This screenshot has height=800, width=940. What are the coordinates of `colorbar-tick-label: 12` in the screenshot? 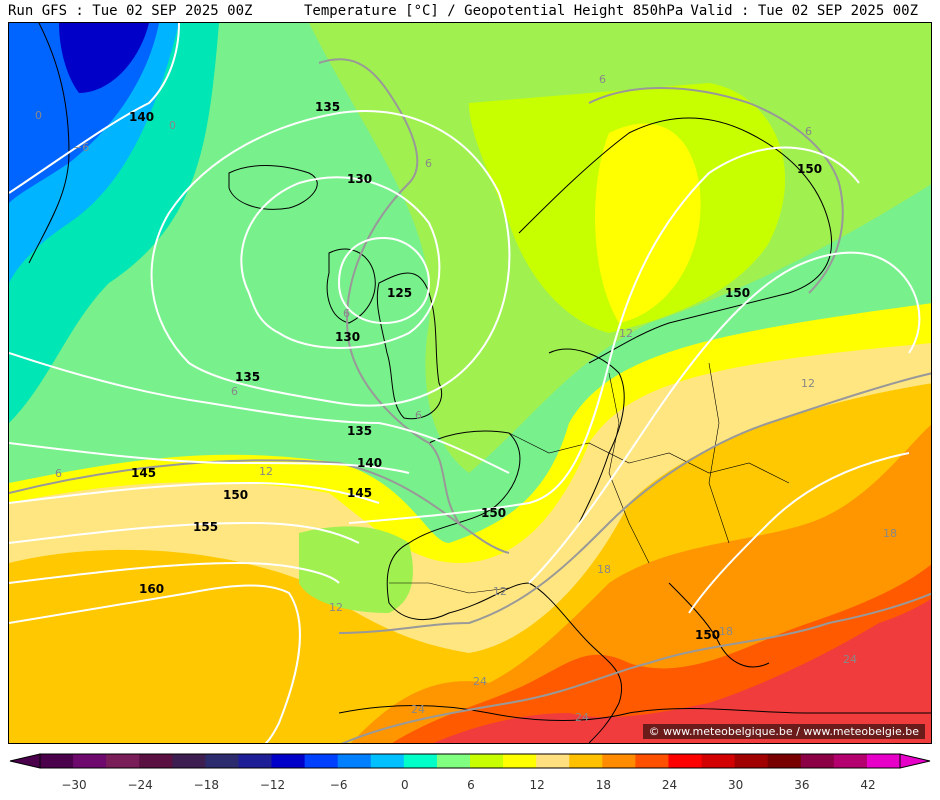 It's located at (537, 785).